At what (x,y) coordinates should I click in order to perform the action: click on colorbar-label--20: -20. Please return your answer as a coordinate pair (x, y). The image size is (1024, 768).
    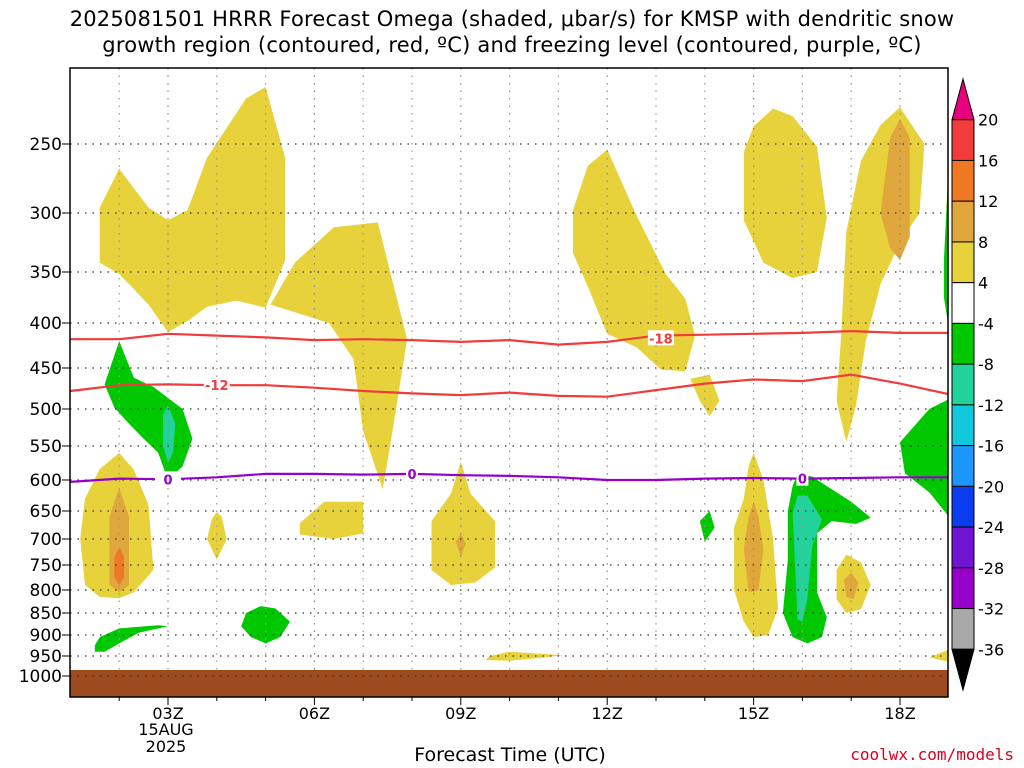
    Looking at the image, I should click on (991, 486).